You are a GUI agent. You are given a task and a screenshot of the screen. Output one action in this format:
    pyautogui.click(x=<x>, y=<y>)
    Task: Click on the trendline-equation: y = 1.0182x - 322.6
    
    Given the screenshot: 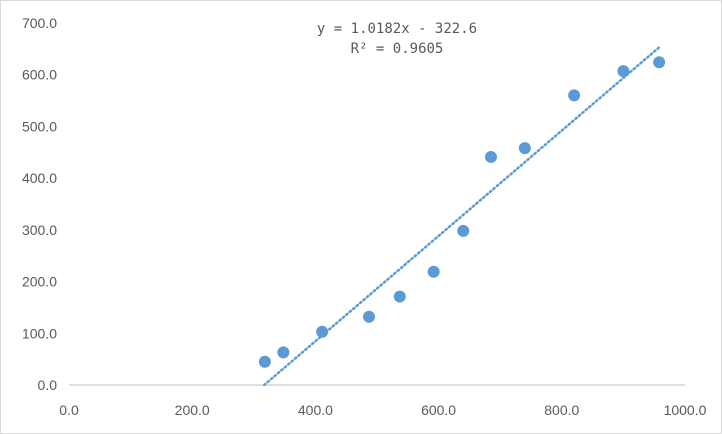 What is the action you would take?
    pyautogui.click(x=397, y=29)
    